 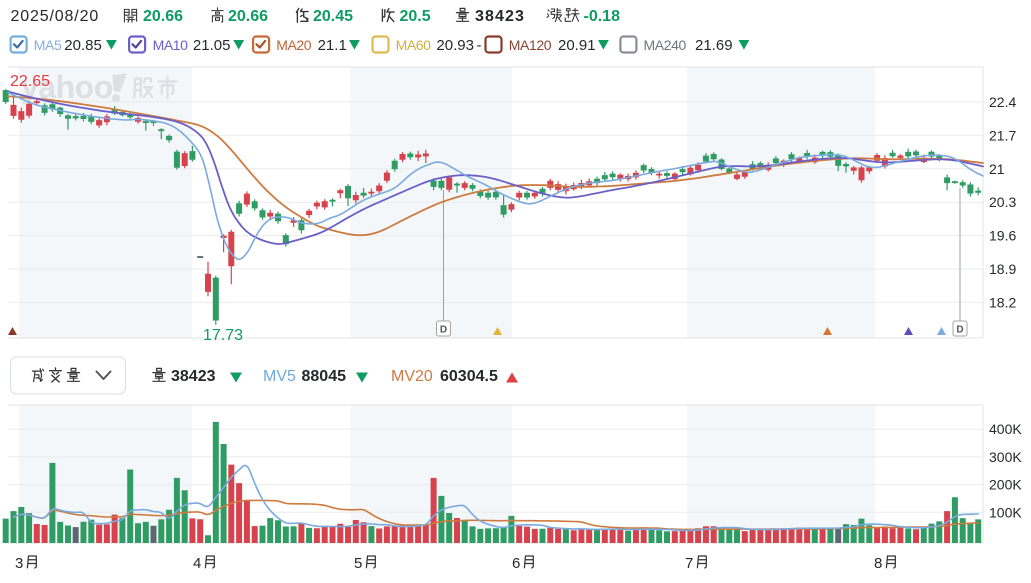 What do you see at coordinates (332, 45) in the screenshot?
I see `svg-text: 21.1` at bounding box center [332, 45].